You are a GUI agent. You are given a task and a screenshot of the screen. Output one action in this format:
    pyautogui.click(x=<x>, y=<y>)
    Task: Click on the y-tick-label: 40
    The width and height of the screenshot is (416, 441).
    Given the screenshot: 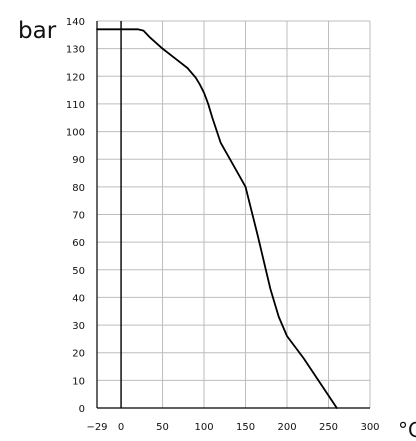 What is the action you would take?
    pyautogui.click(x=78, y=298)
    